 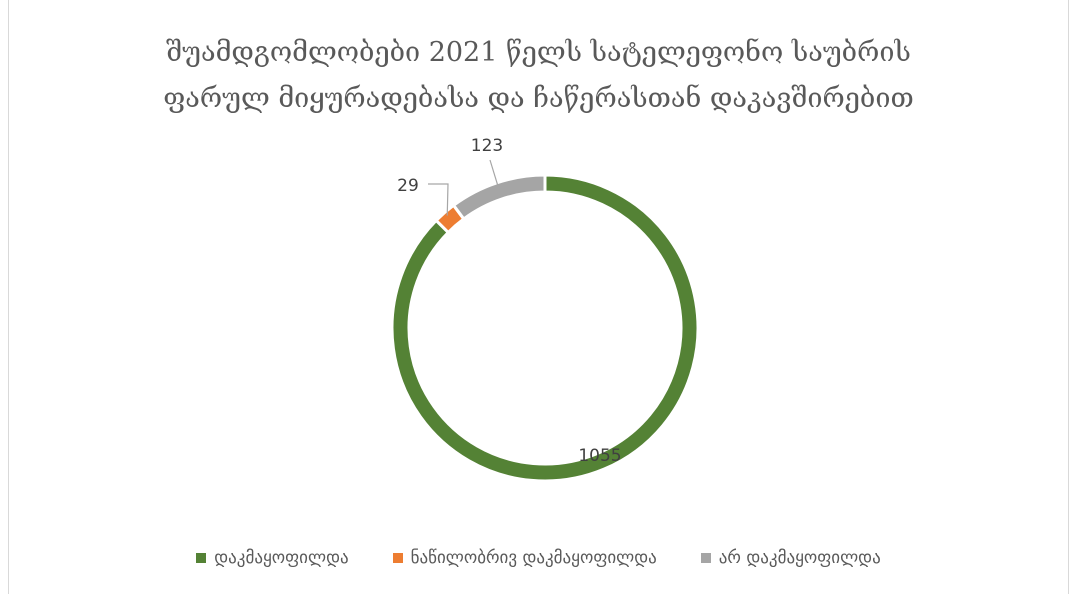 I want to click on legend-swatch-partially-satisfied, so click(x=397, y=558).